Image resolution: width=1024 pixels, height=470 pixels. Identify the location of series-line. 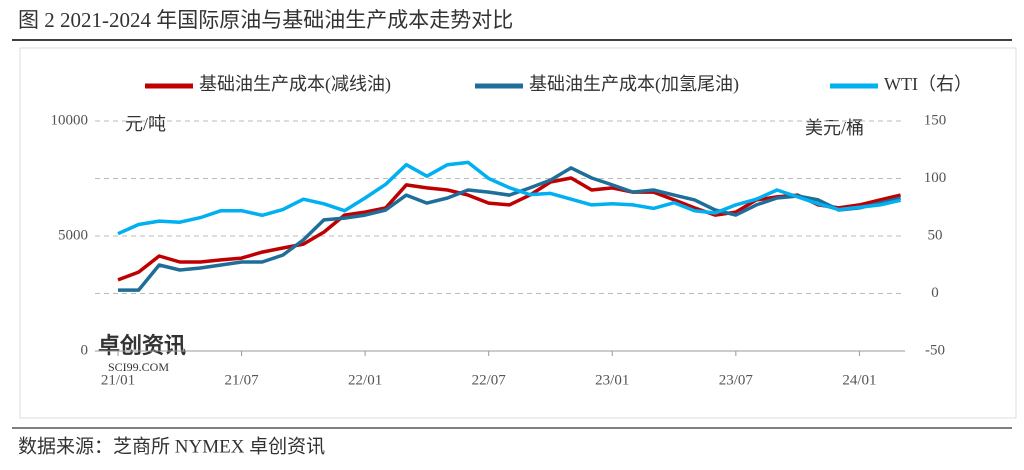
(509, 198).